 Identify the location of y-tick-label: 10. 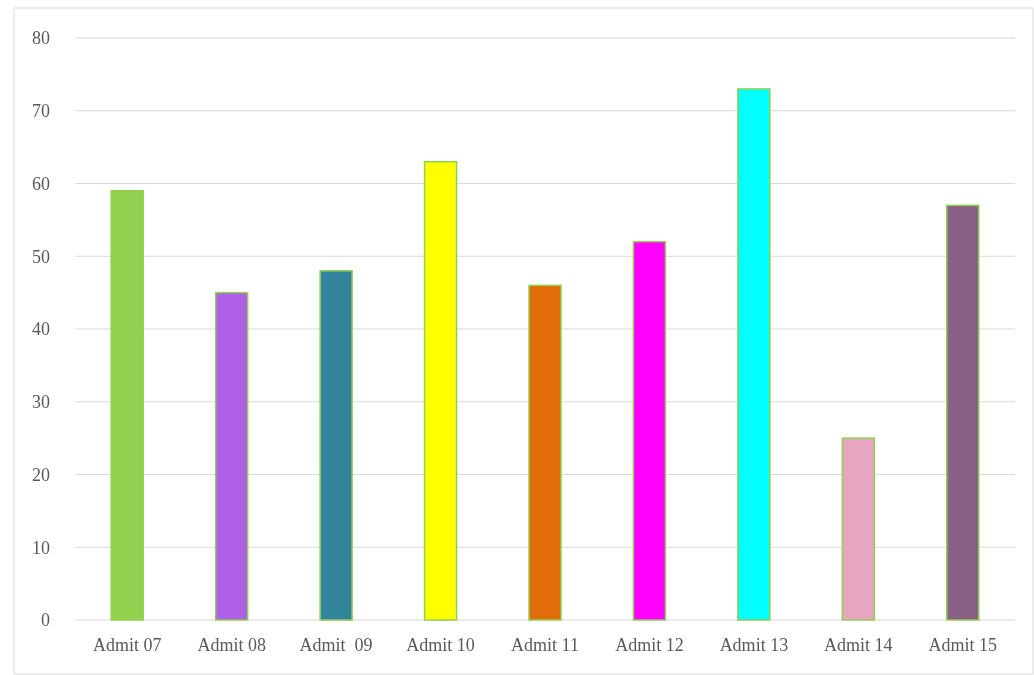
(41, 547).